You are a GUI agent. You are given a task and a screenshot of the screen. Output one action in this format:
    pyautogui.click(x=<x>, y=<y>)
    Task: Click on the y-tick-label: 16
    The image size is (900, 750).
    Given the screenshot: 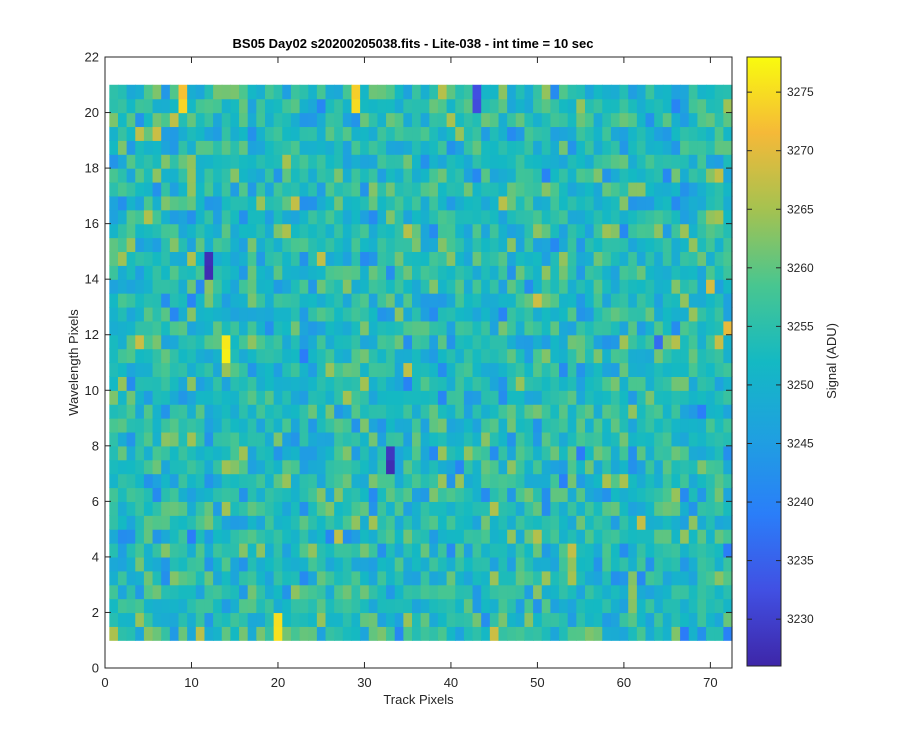 What is the action you would take?
    pyautogui.click(x=92, y=223)
    